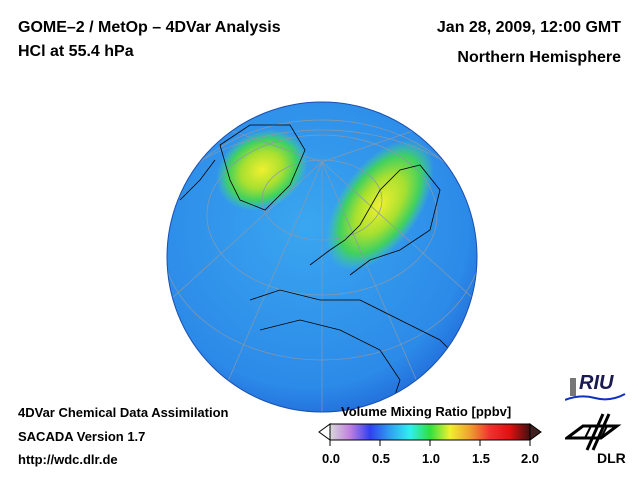  What do you see at coordinates (82, 436) in the screenshot?
I see `footer-line2: SACADA Version 1.7` at bounding box center [82, 436].